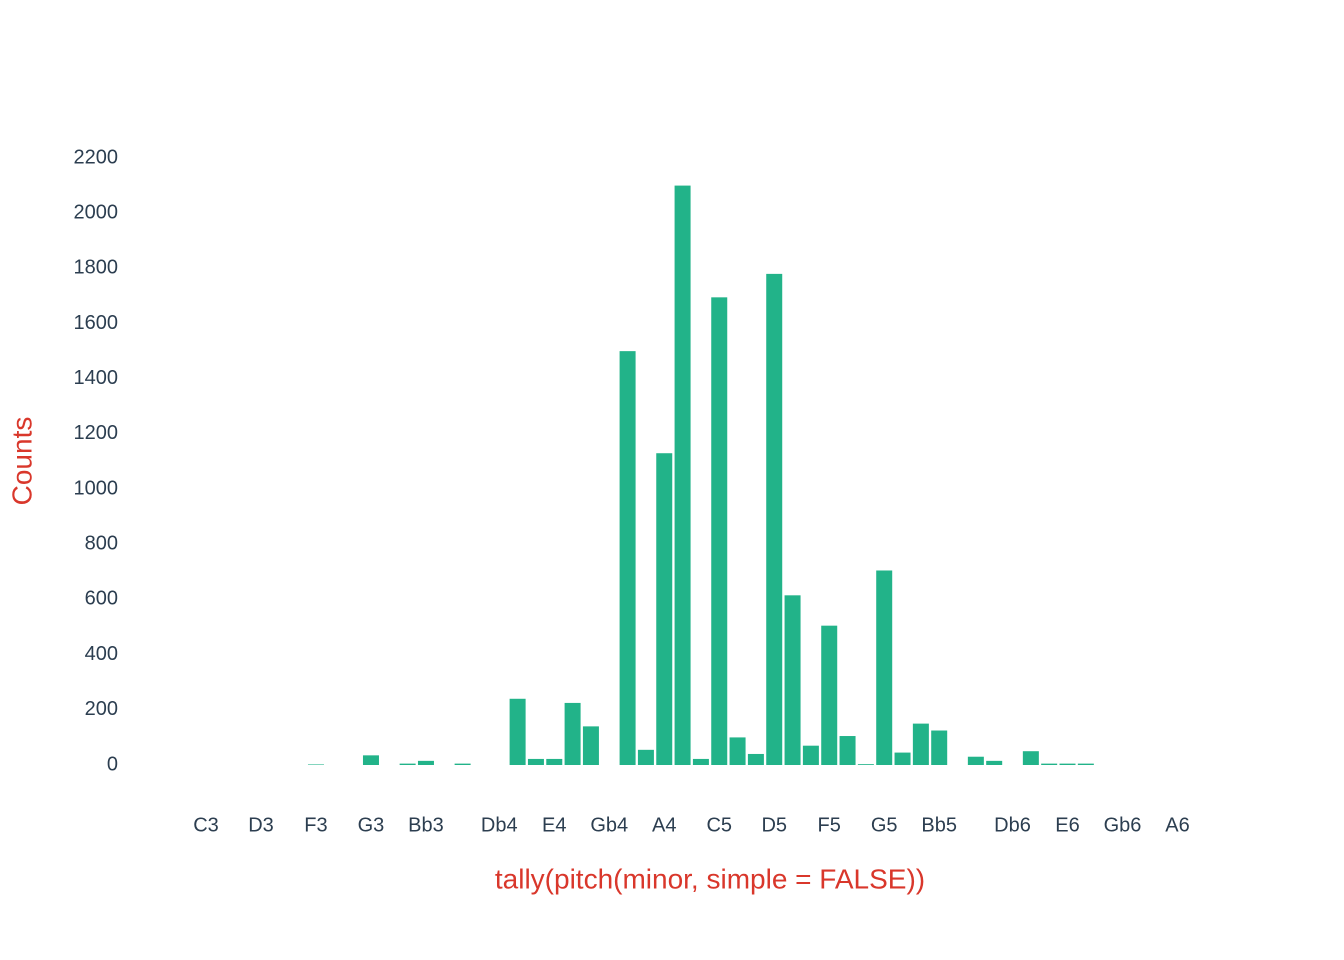 This screenshot has width=1344, height=960. What do you see at coordinates (371, 825) in the screenshot?
I see `x-tick-label: G3` at bounding box center [371, 825].